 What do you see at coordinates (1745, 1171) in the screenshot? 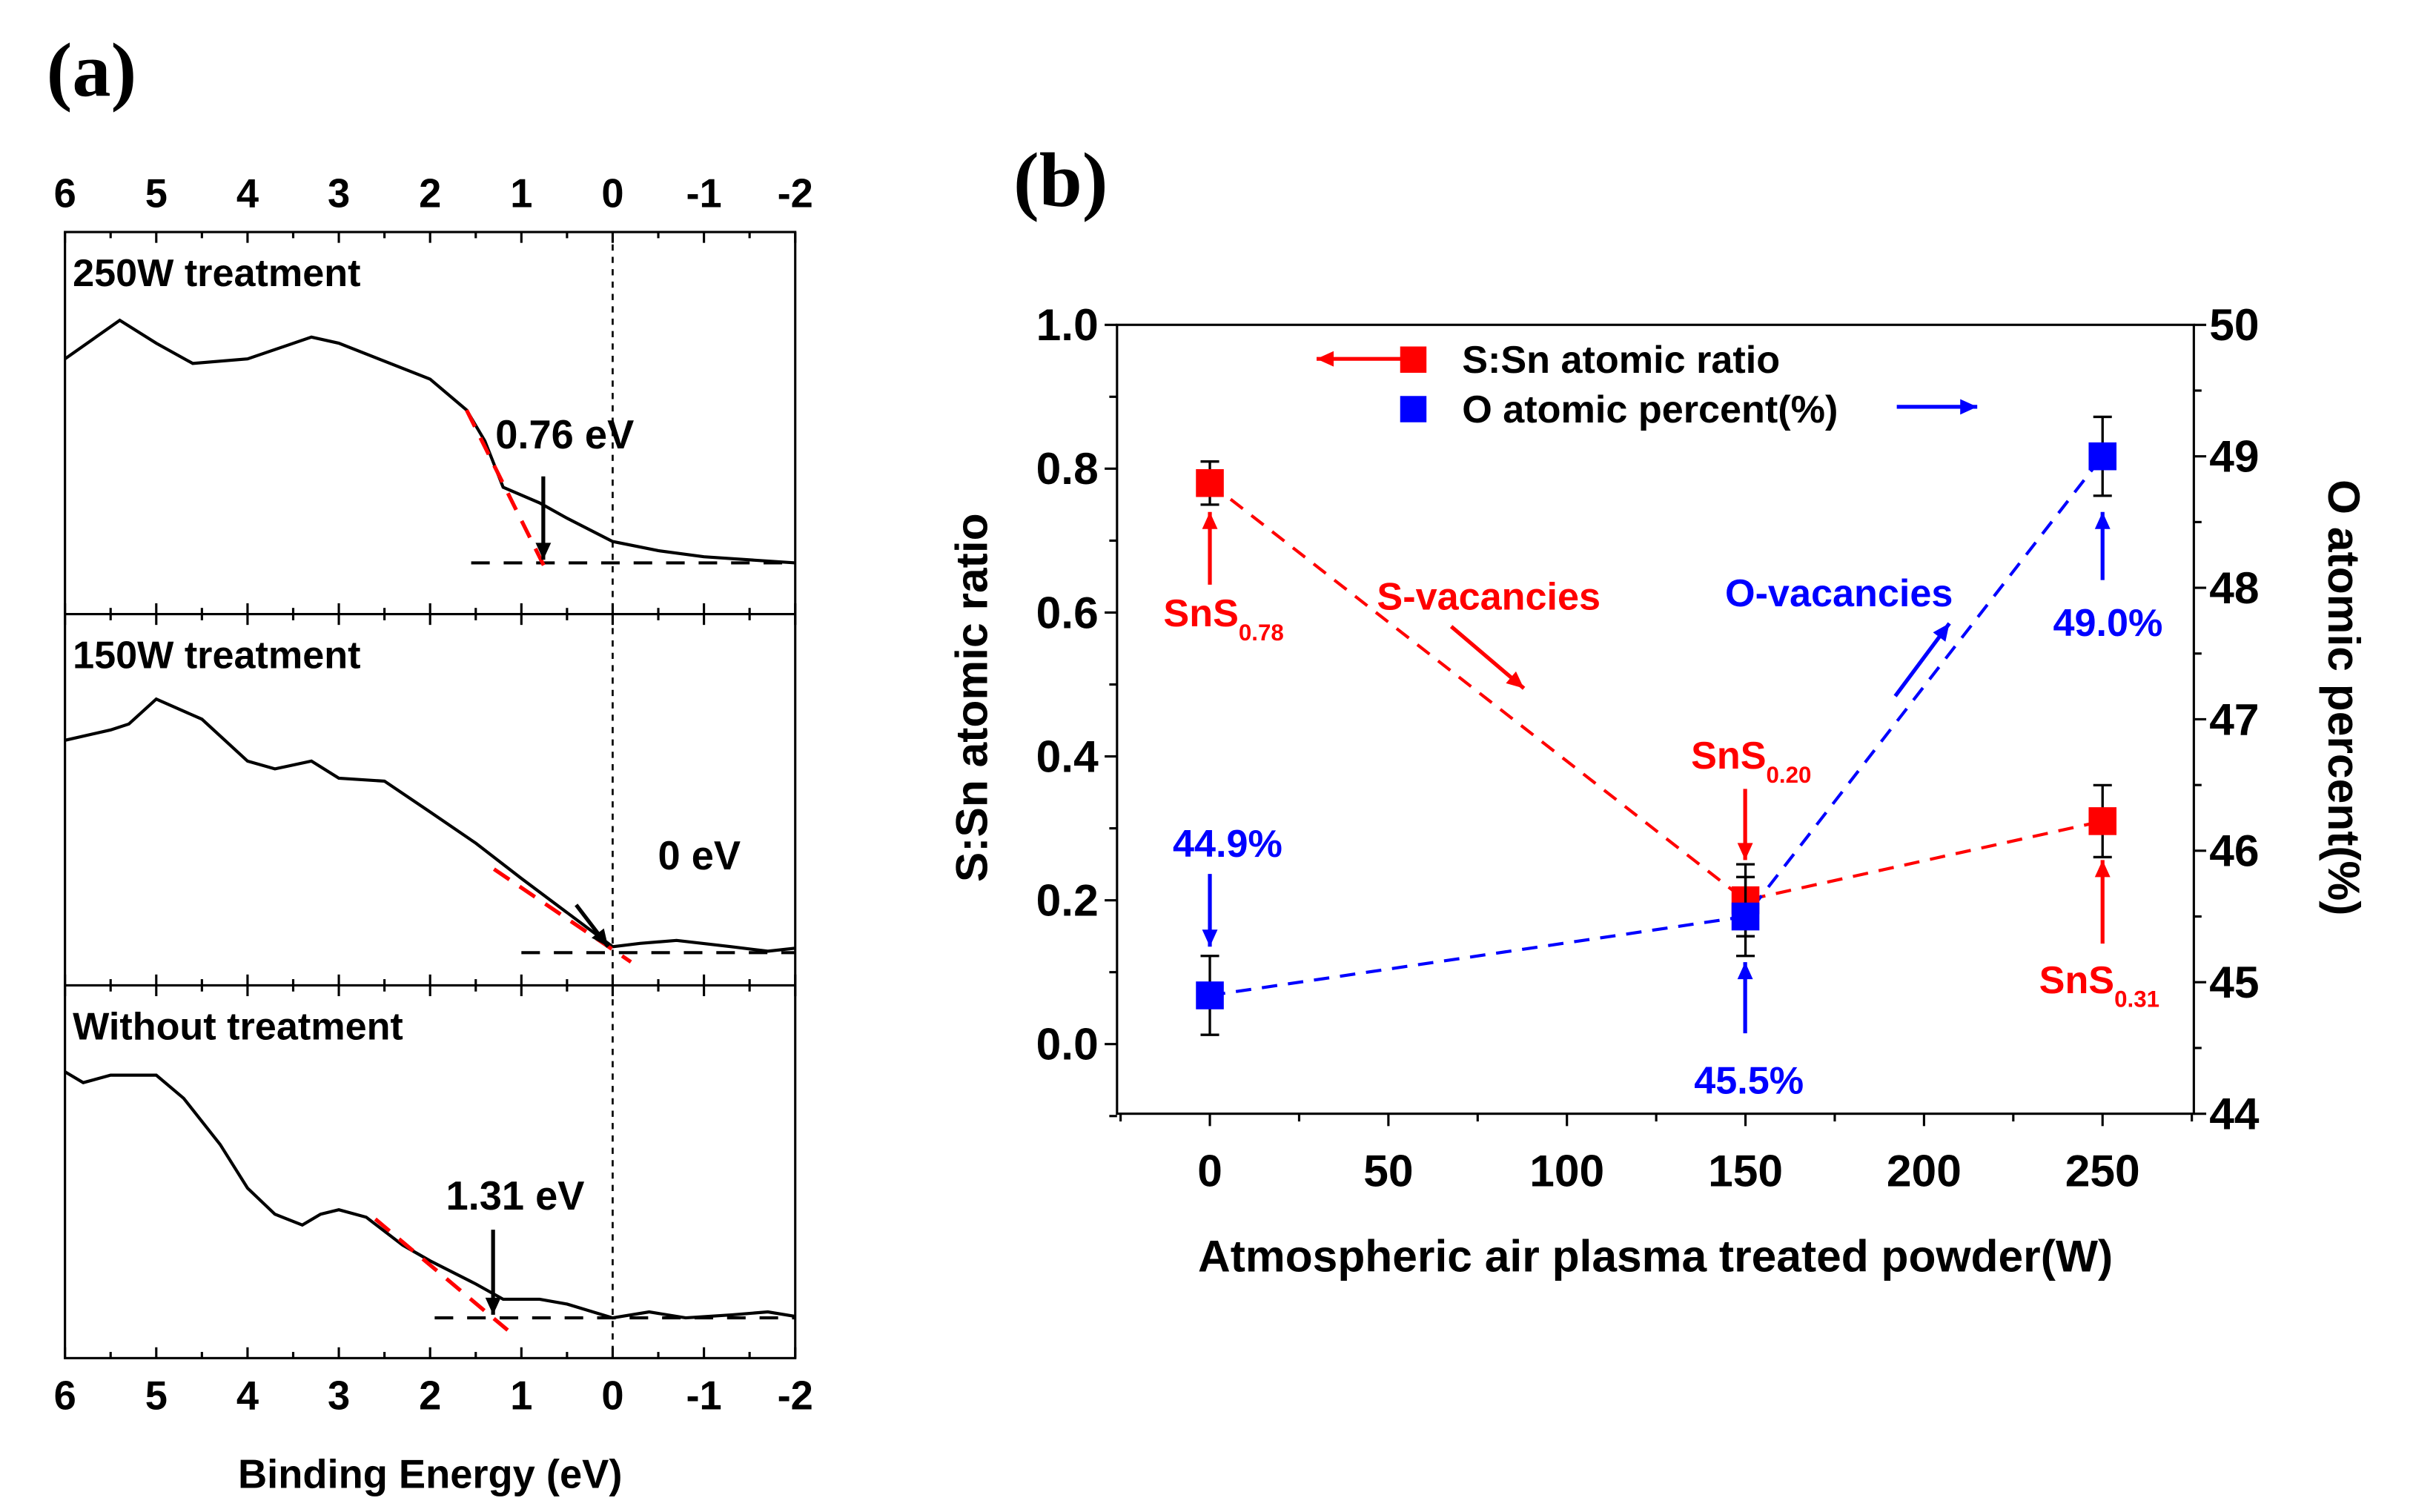
I see `x-tick-label: 150` at bounding box center [1745, 1171].